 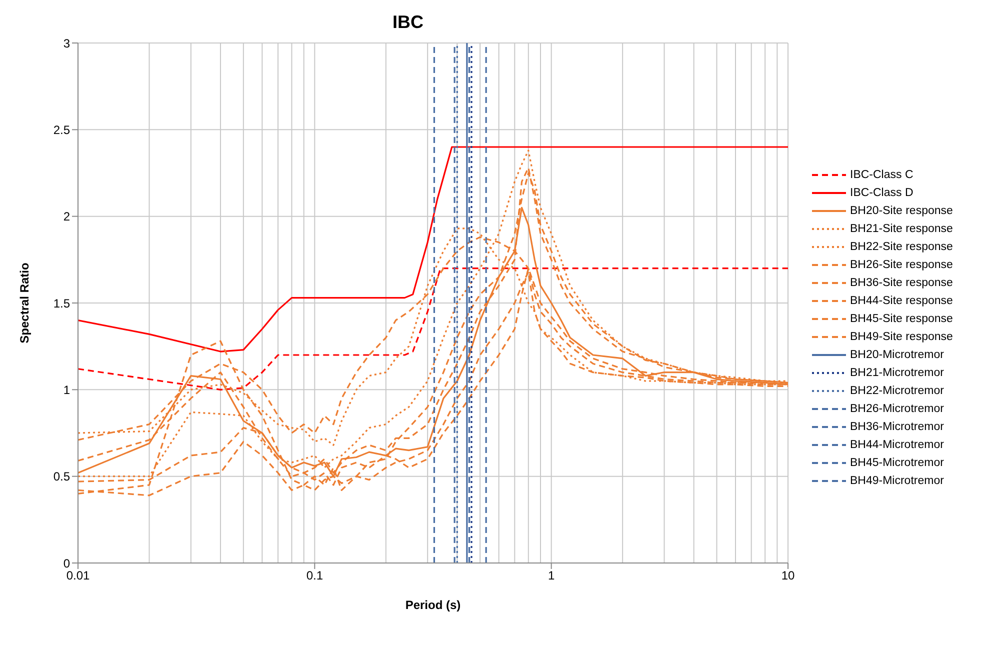 What do you see at coordinates (897, 391) in the screenshot?
I see `legend-label: BH22-Microtremor` at bounding box center [897, 391].